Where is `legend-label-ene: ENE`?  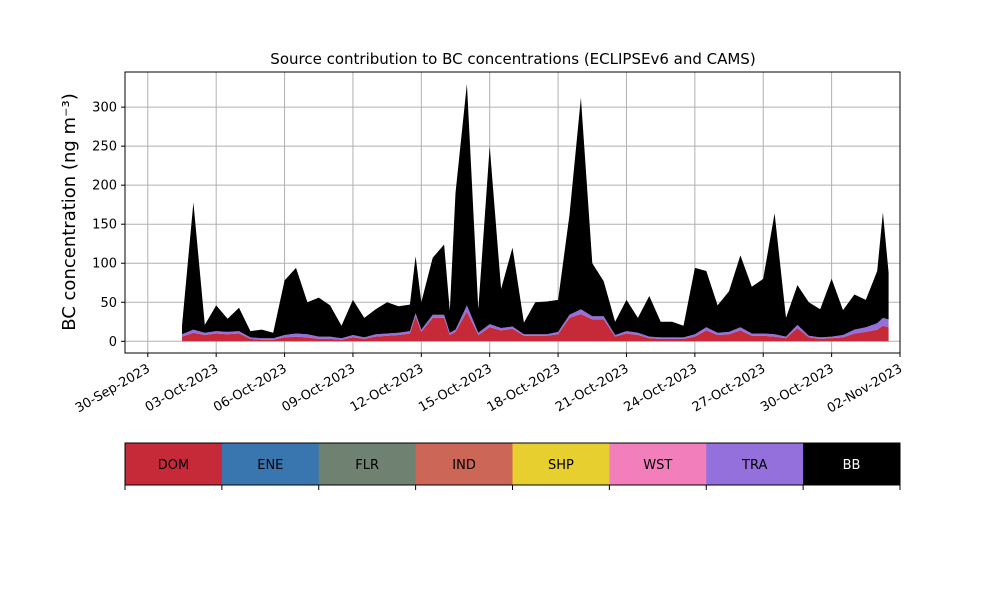 legend-label-ene: ENE is located at coordinates (270, 465).